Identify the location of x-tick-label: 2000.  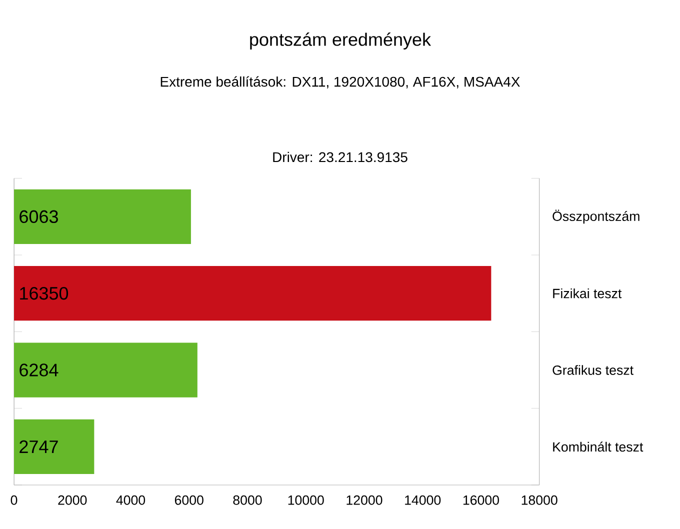
(72, 500).